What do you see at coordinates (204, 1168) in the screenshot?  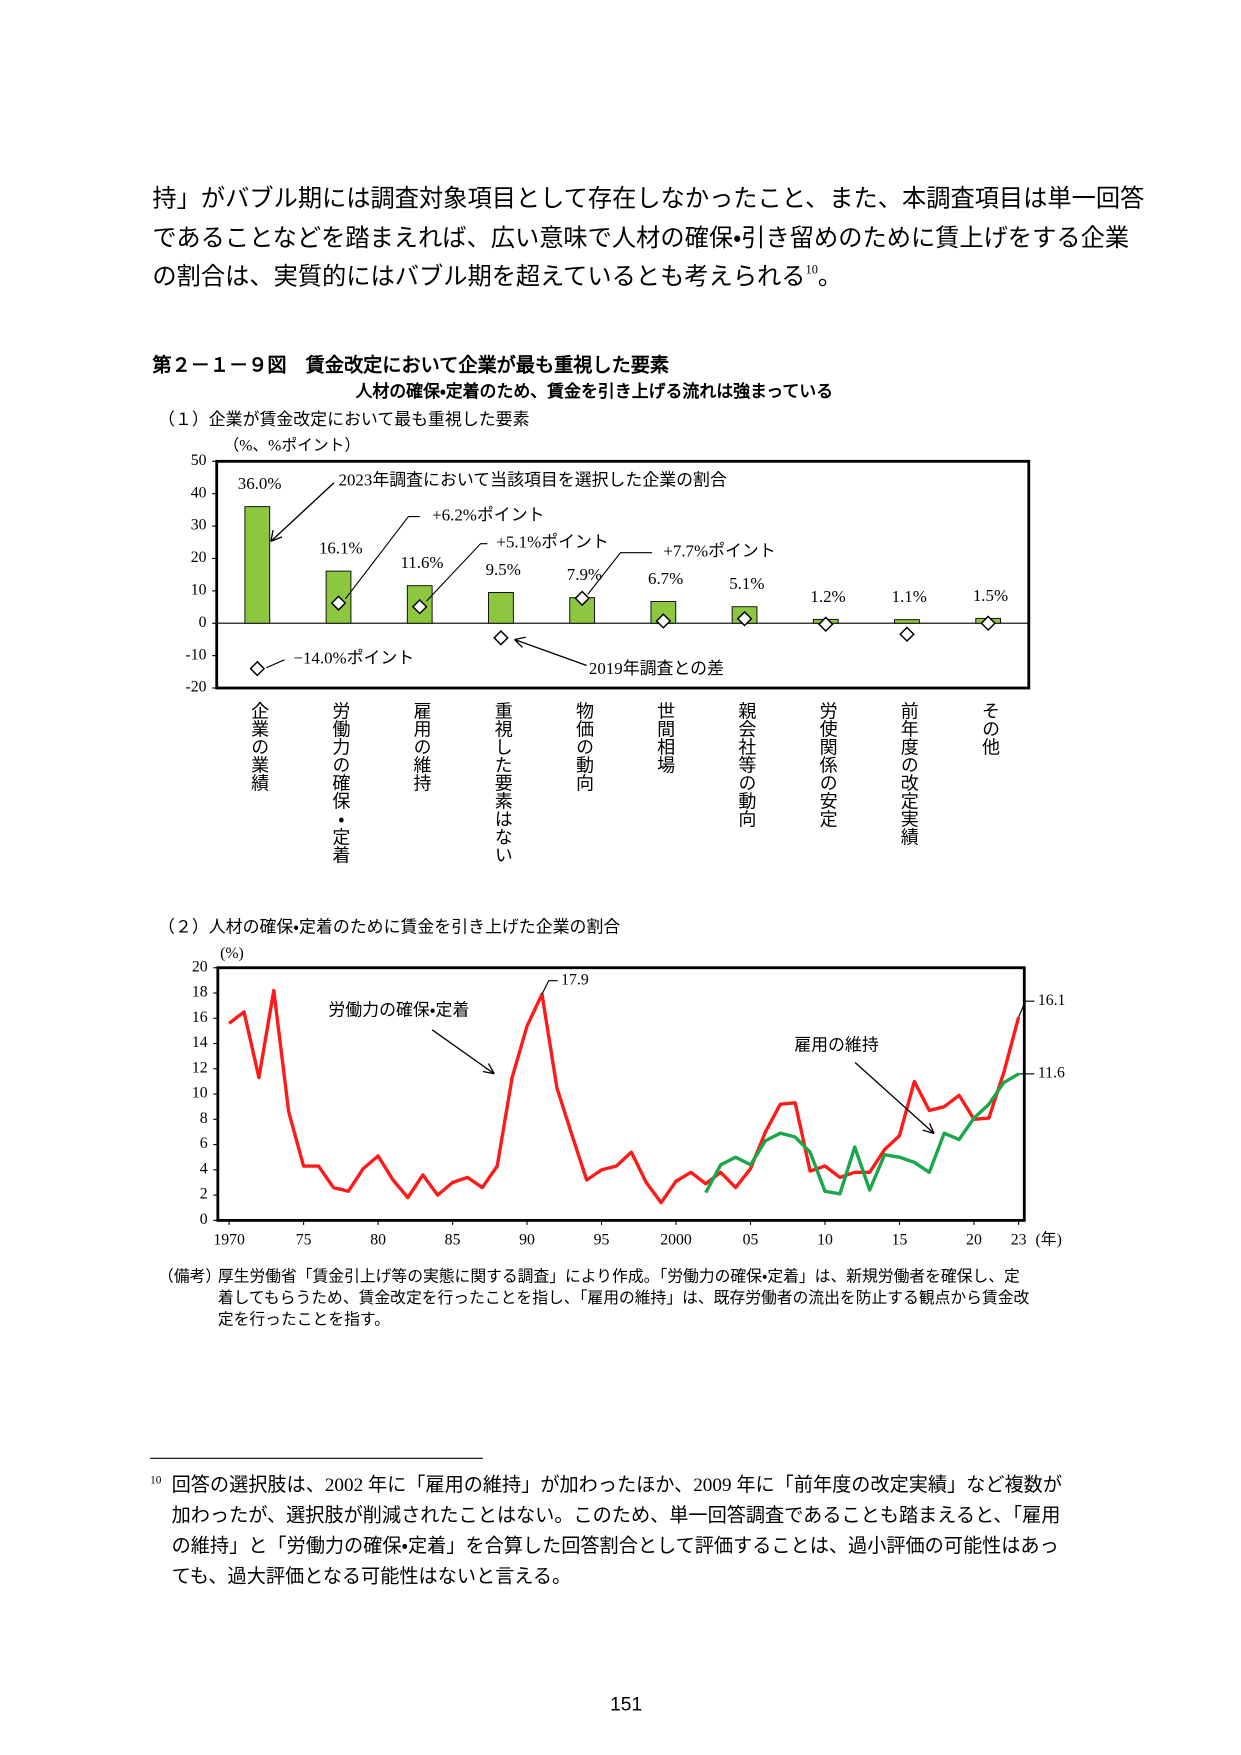 I see `y-tick-label: 4` at bounding box center [204, 1168].